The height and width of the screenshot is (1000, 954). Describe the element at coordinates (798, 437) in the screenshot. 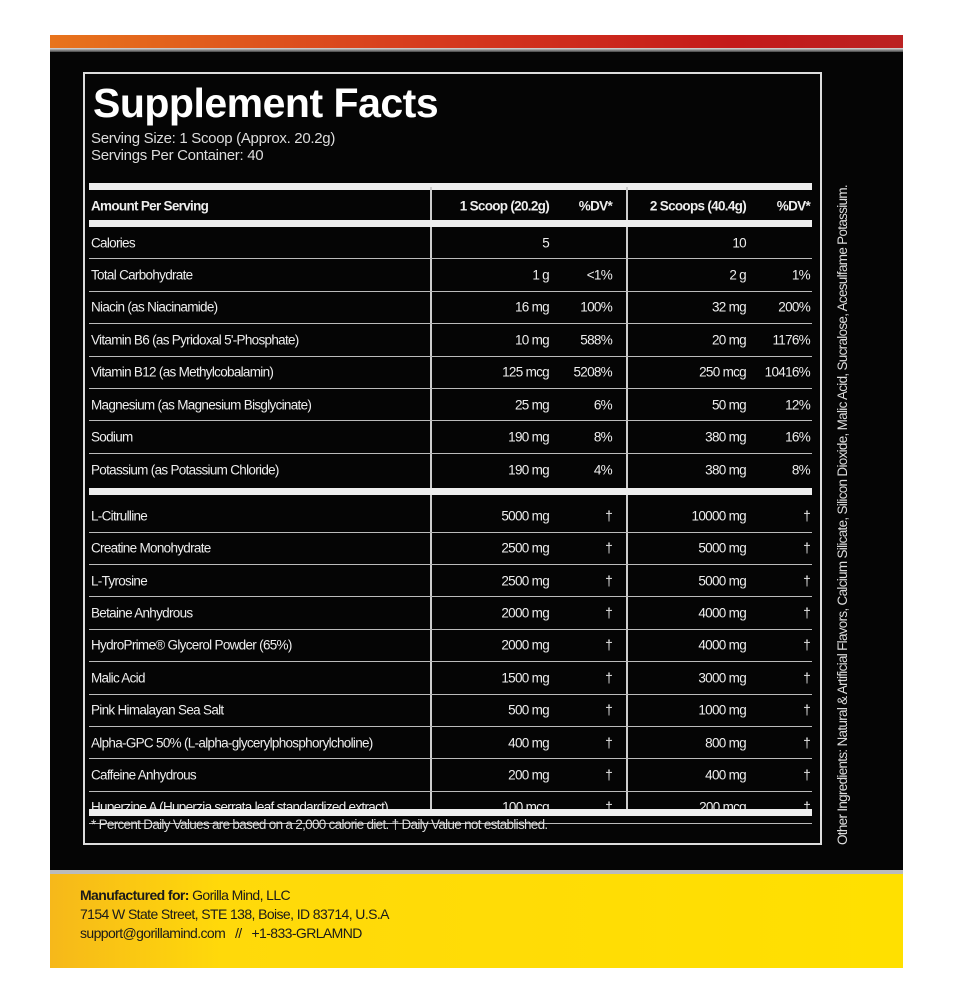

I see `dv-2-scoops: 16%` at that location.